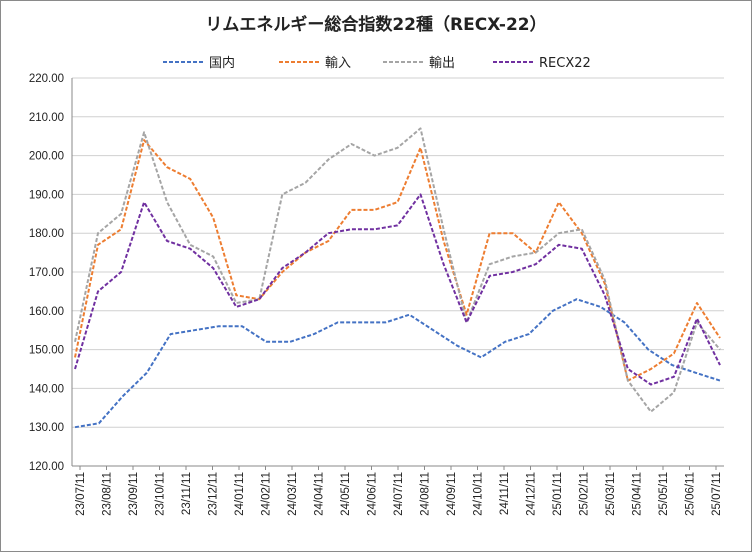 Image resolution: width=752 pixels, height=552 pixels. Describe the element at coordinates (46, 118) in the screenshot. I see `y-tick-label: 210.00` at that location.